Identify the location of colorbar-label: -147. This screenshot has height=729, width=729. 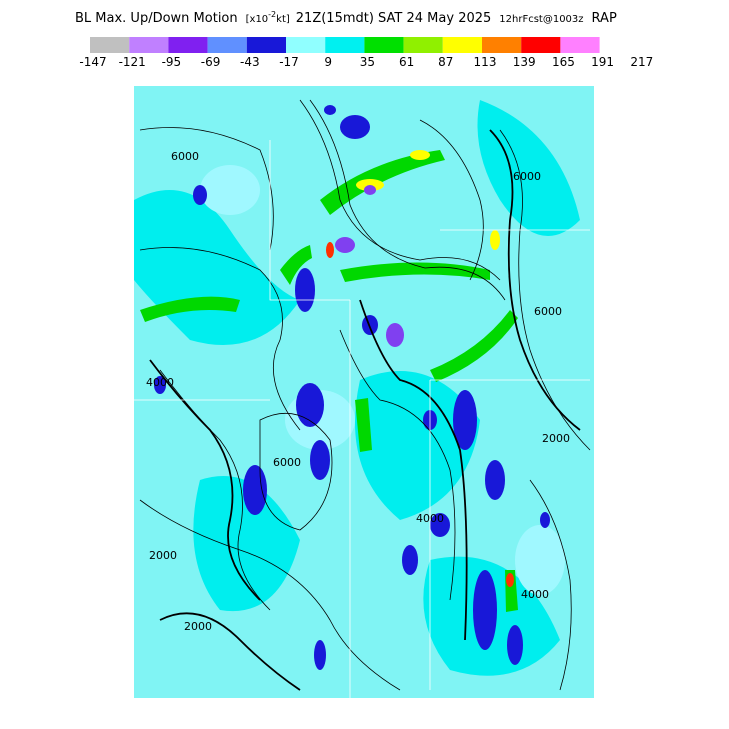
(92, 62).